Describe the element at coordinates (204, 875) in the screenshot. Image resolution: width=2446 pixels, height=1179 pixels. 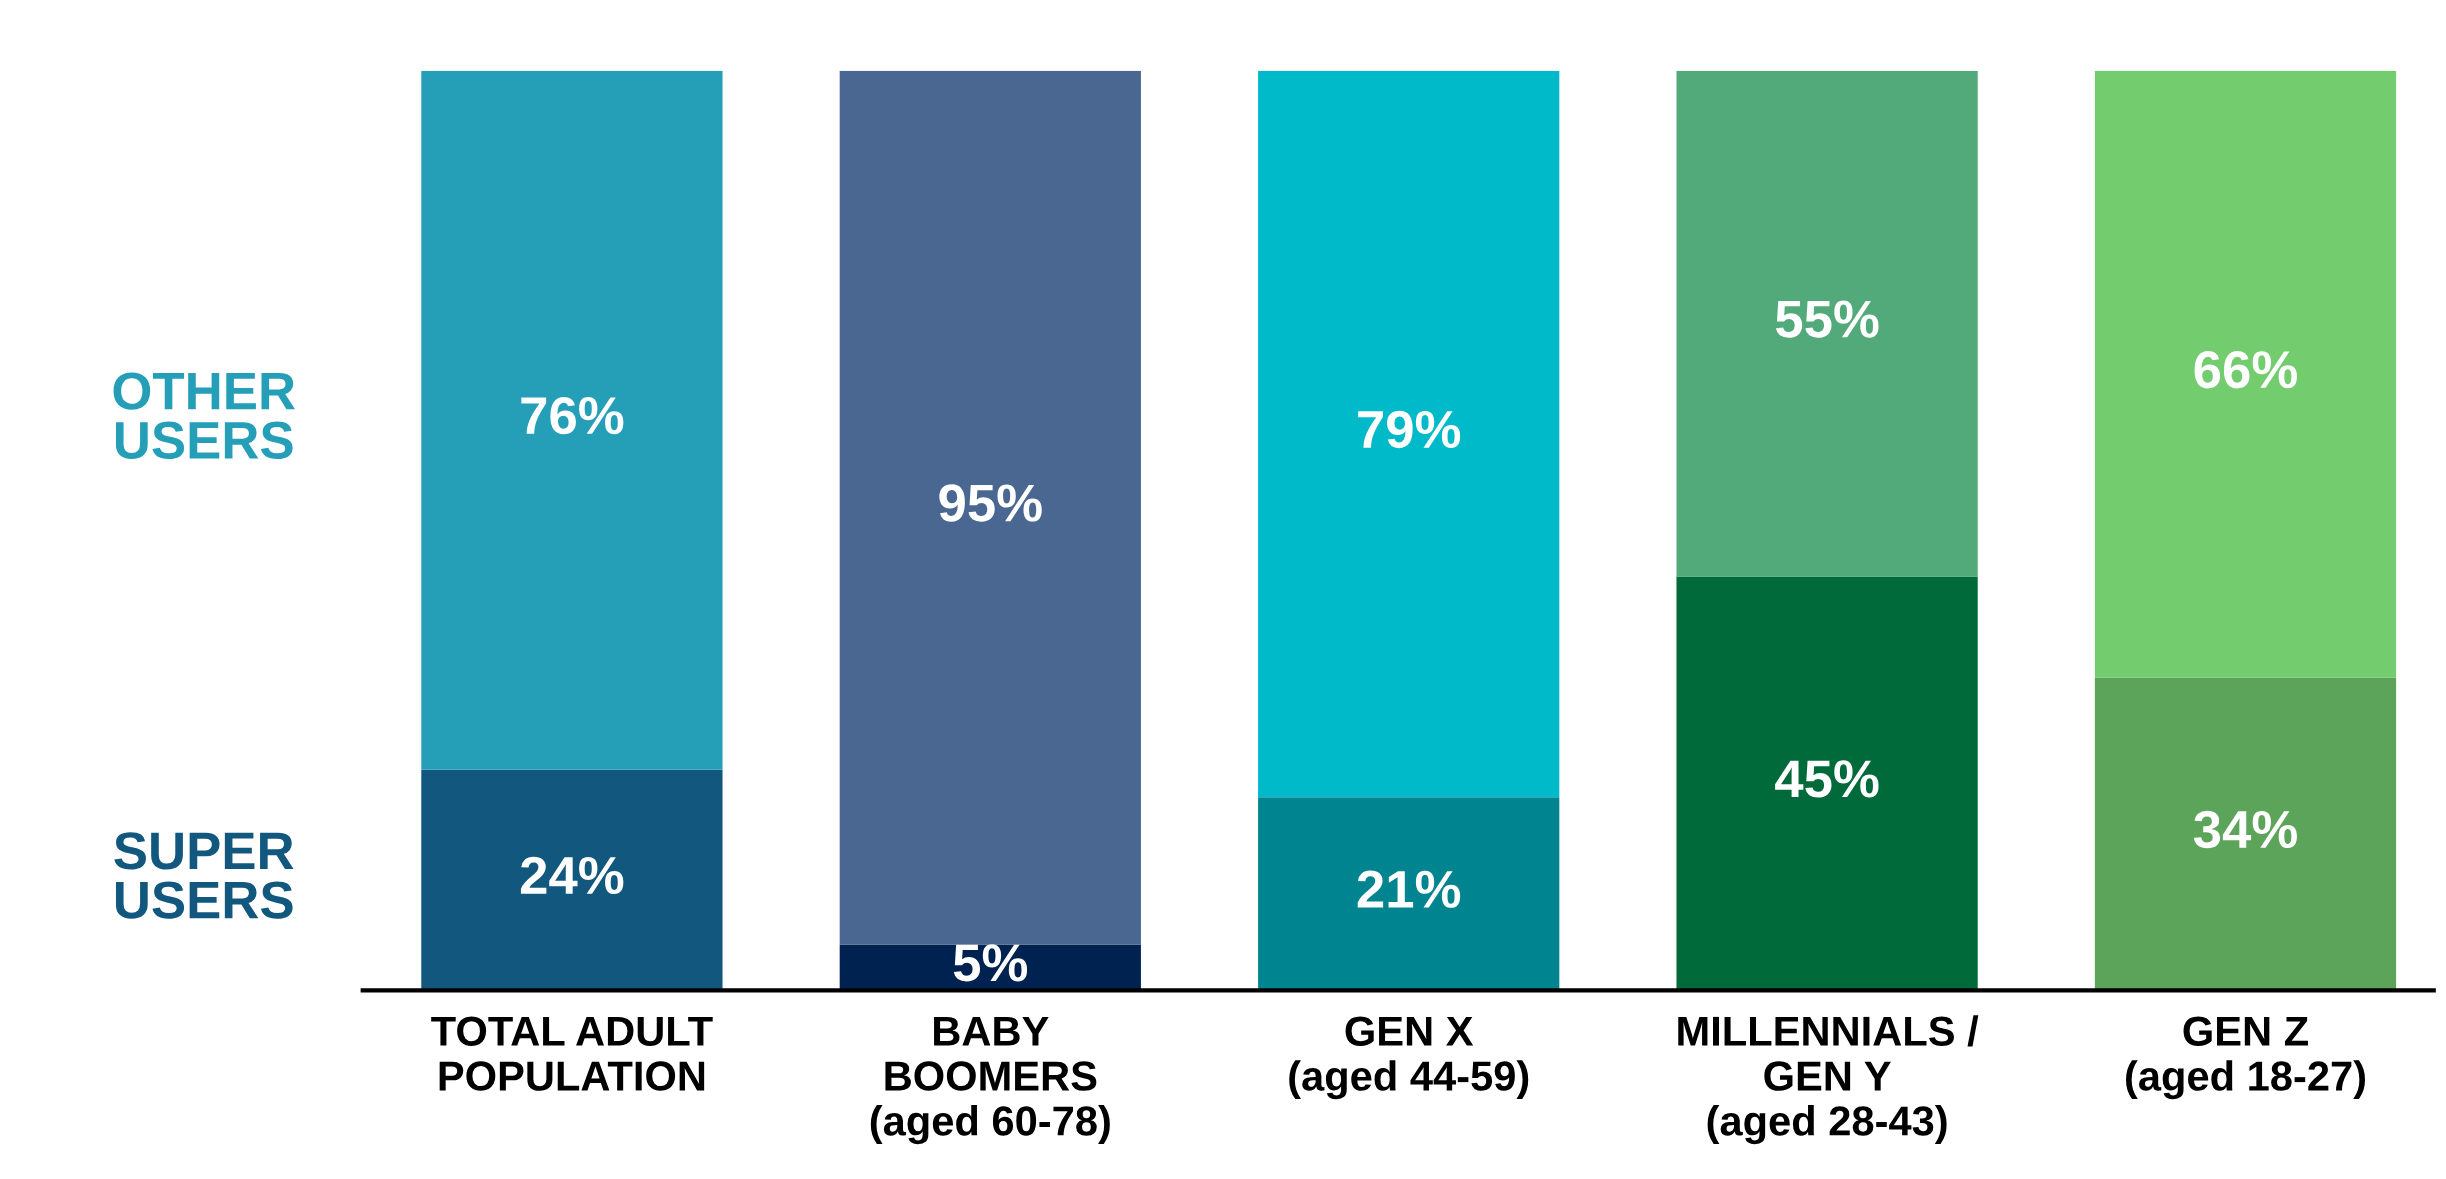
I see `text: SUPER USERS` at that location.